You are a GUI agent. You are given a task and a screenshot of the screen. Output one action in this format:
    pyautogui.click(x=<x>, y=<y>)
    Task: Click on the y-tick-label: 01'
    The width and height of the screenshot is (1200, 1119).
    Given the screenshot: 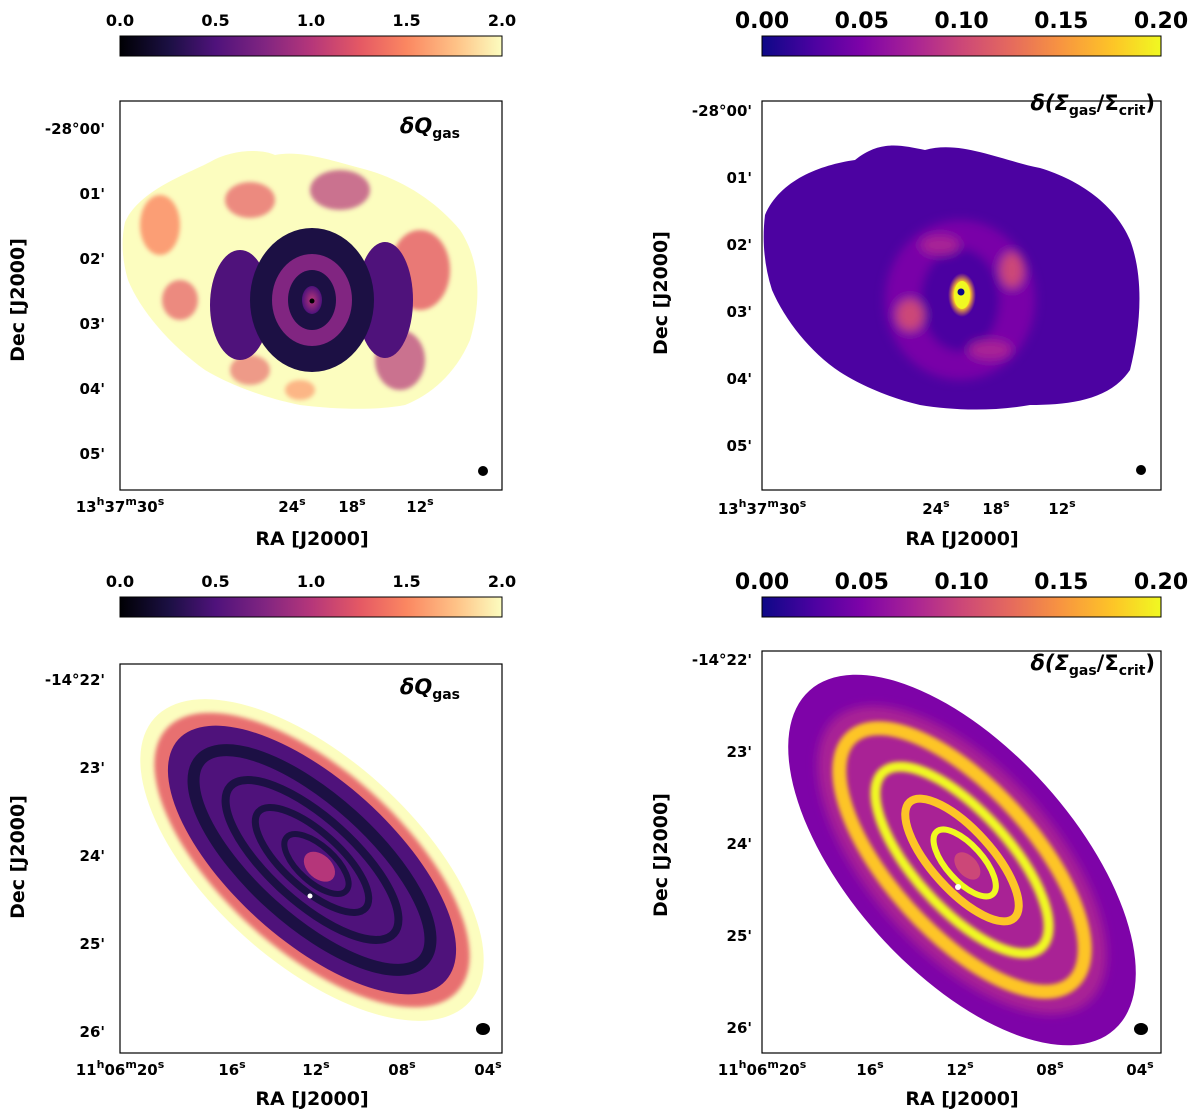 What is the action you would take?
    pyautogui.click(x=739, y=178)
    